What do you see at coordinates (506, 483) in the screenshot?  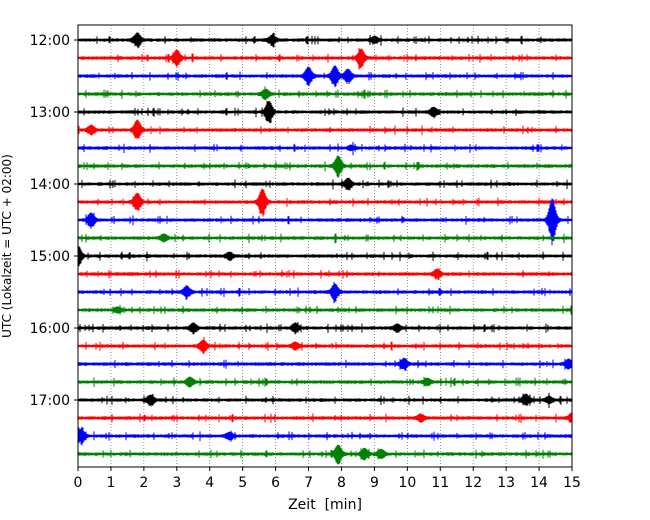 I see `x-tick-label: 13` at bounding box center [506, 483].